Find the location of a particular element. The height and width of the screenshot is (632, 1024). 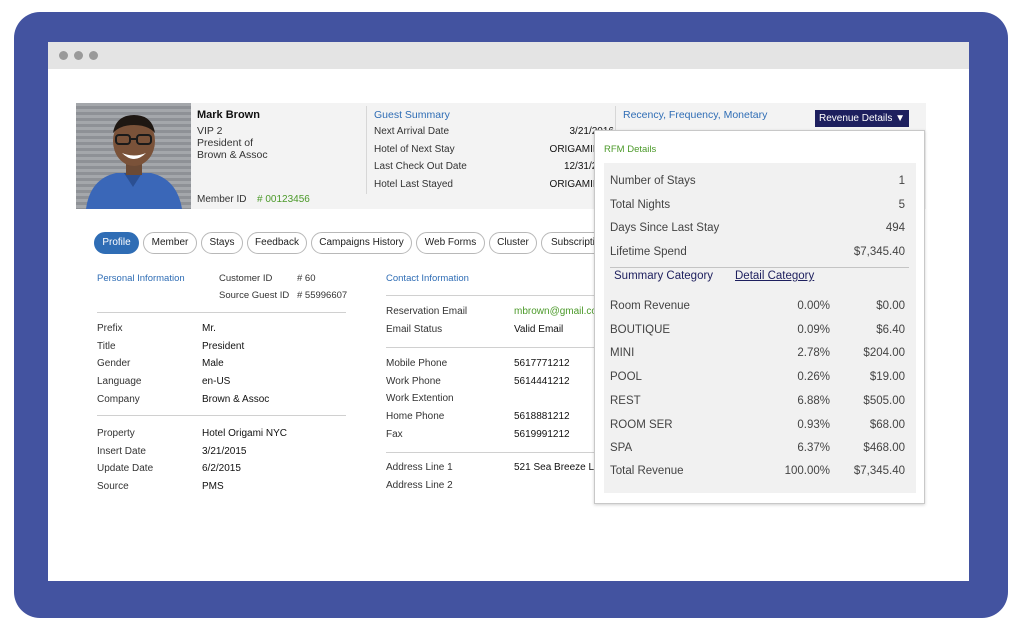

personal-field-label: Insert Date is located at coordinates (121, 451).